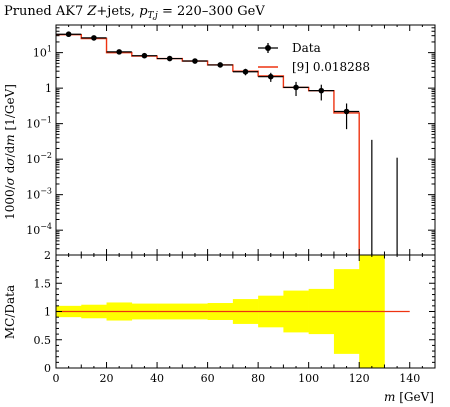 The width and height of the screenshot is (450, 407). I want to click on main-y-tick-label: 10¹, so click(42, 52).